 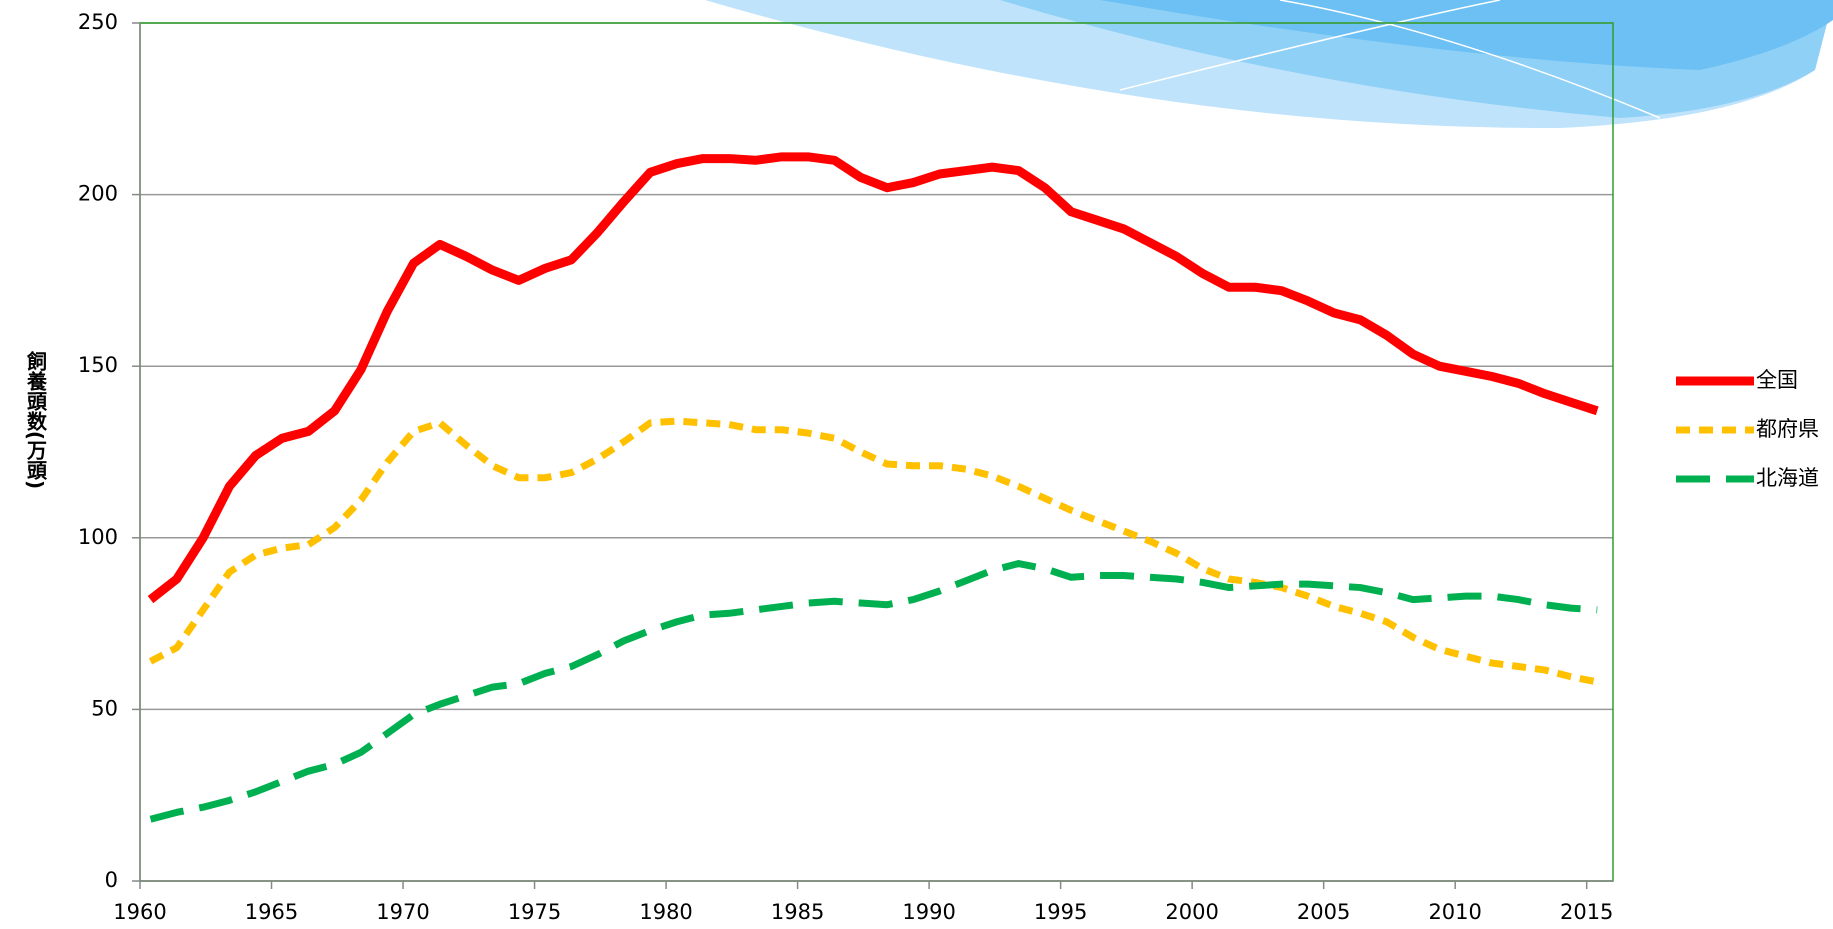 What do you see at coordinates (271, 912) in the screenshot?
I see `x-tick-label: 1965` at bounding box center [271, 912].